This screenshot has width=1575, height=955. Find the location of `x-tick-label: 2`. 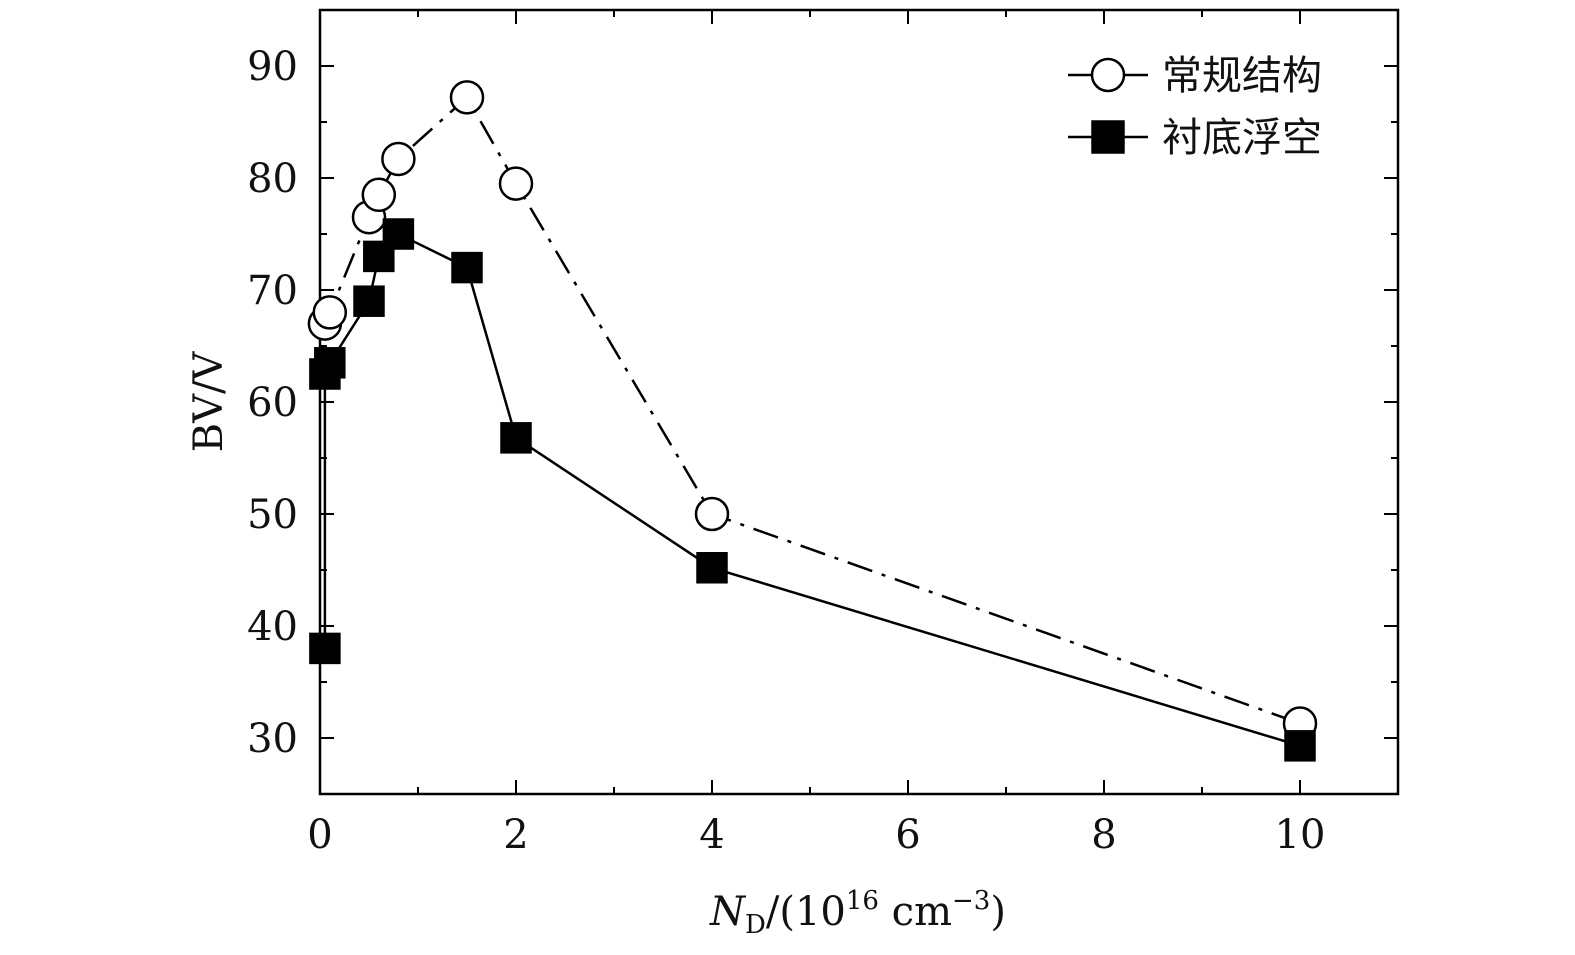

x-tick-label: 2 is located at coordinates (515, 835).